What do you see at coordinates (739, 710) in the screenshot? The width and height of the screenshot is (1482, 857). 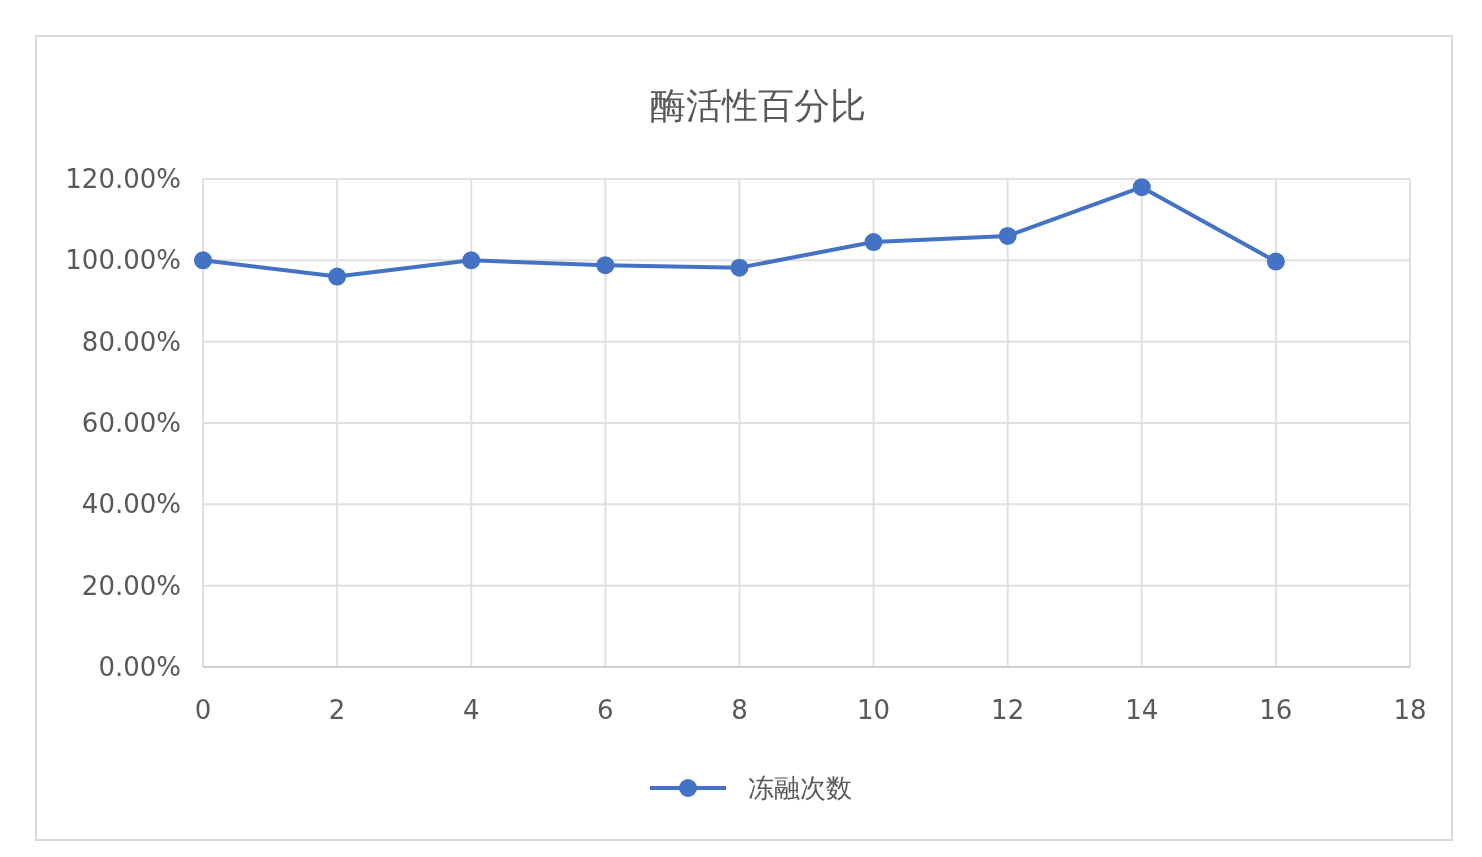 I see `x-tick-label: 8` at bounding box center [739, 710].